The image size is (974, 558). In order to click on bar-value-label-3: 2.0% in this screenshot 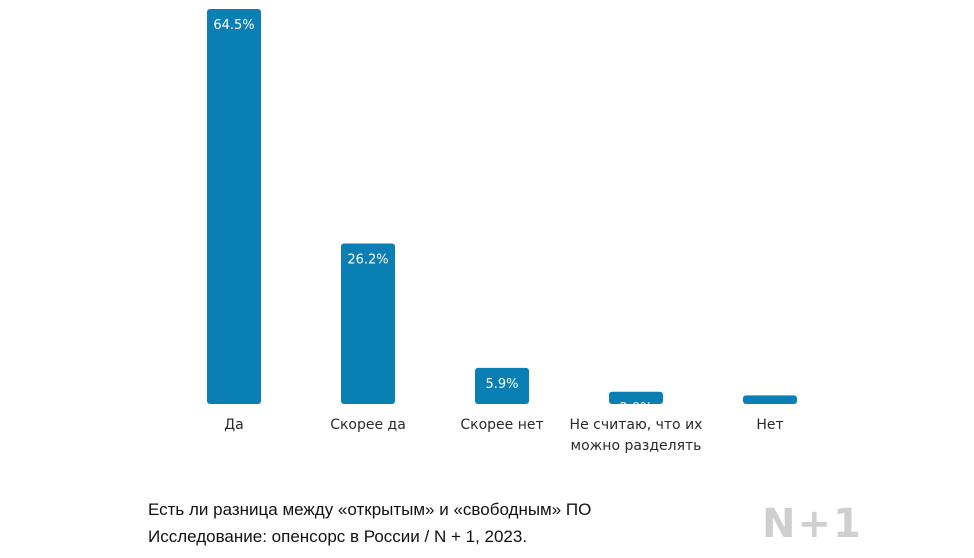, I will do `click(635, 408)`.